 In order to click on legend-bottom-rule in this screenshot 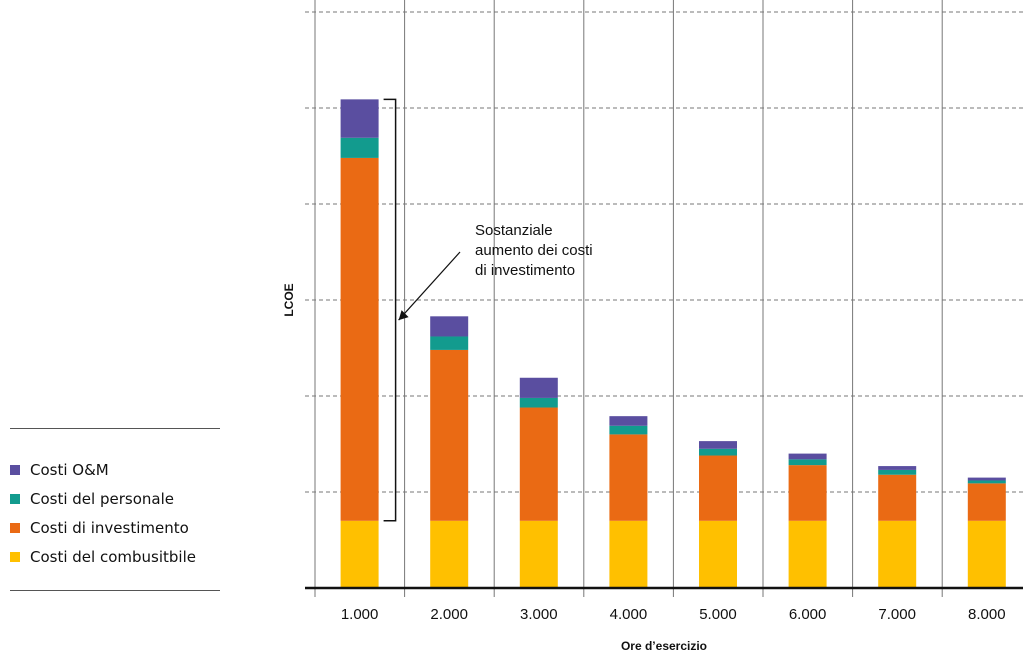, I will do `click(115, 590)`.